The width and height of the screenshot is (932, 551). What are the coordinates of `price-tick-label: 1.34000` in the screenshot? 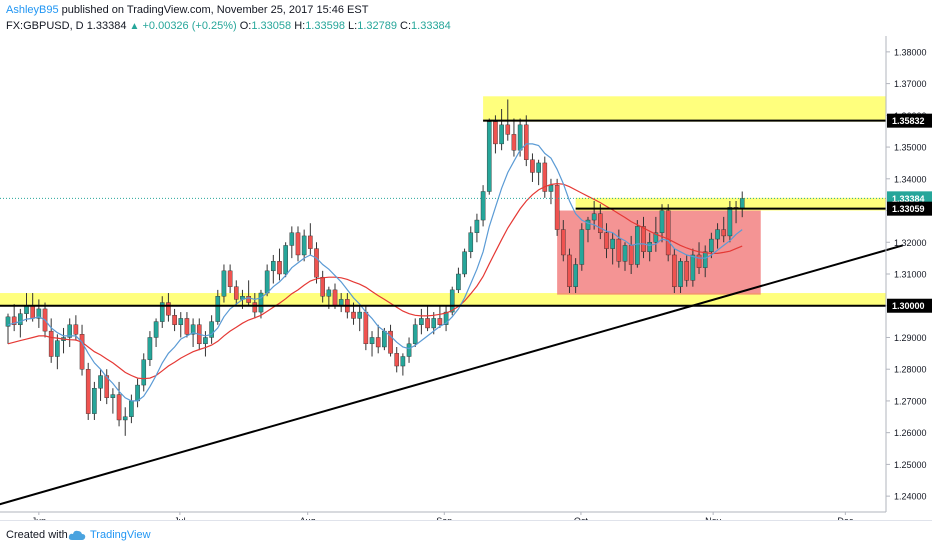 It's located at (910, 179).